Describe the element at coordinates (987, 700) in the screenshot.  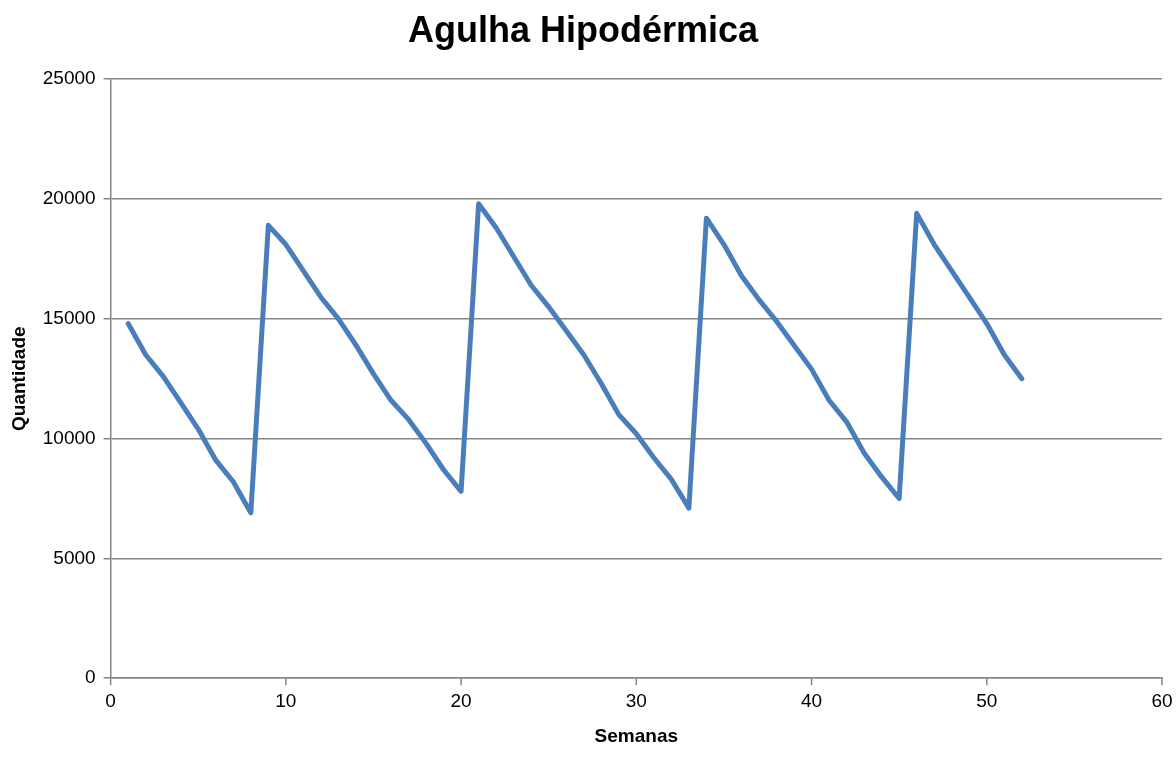
I see `x-tick-label: 50` at that location.